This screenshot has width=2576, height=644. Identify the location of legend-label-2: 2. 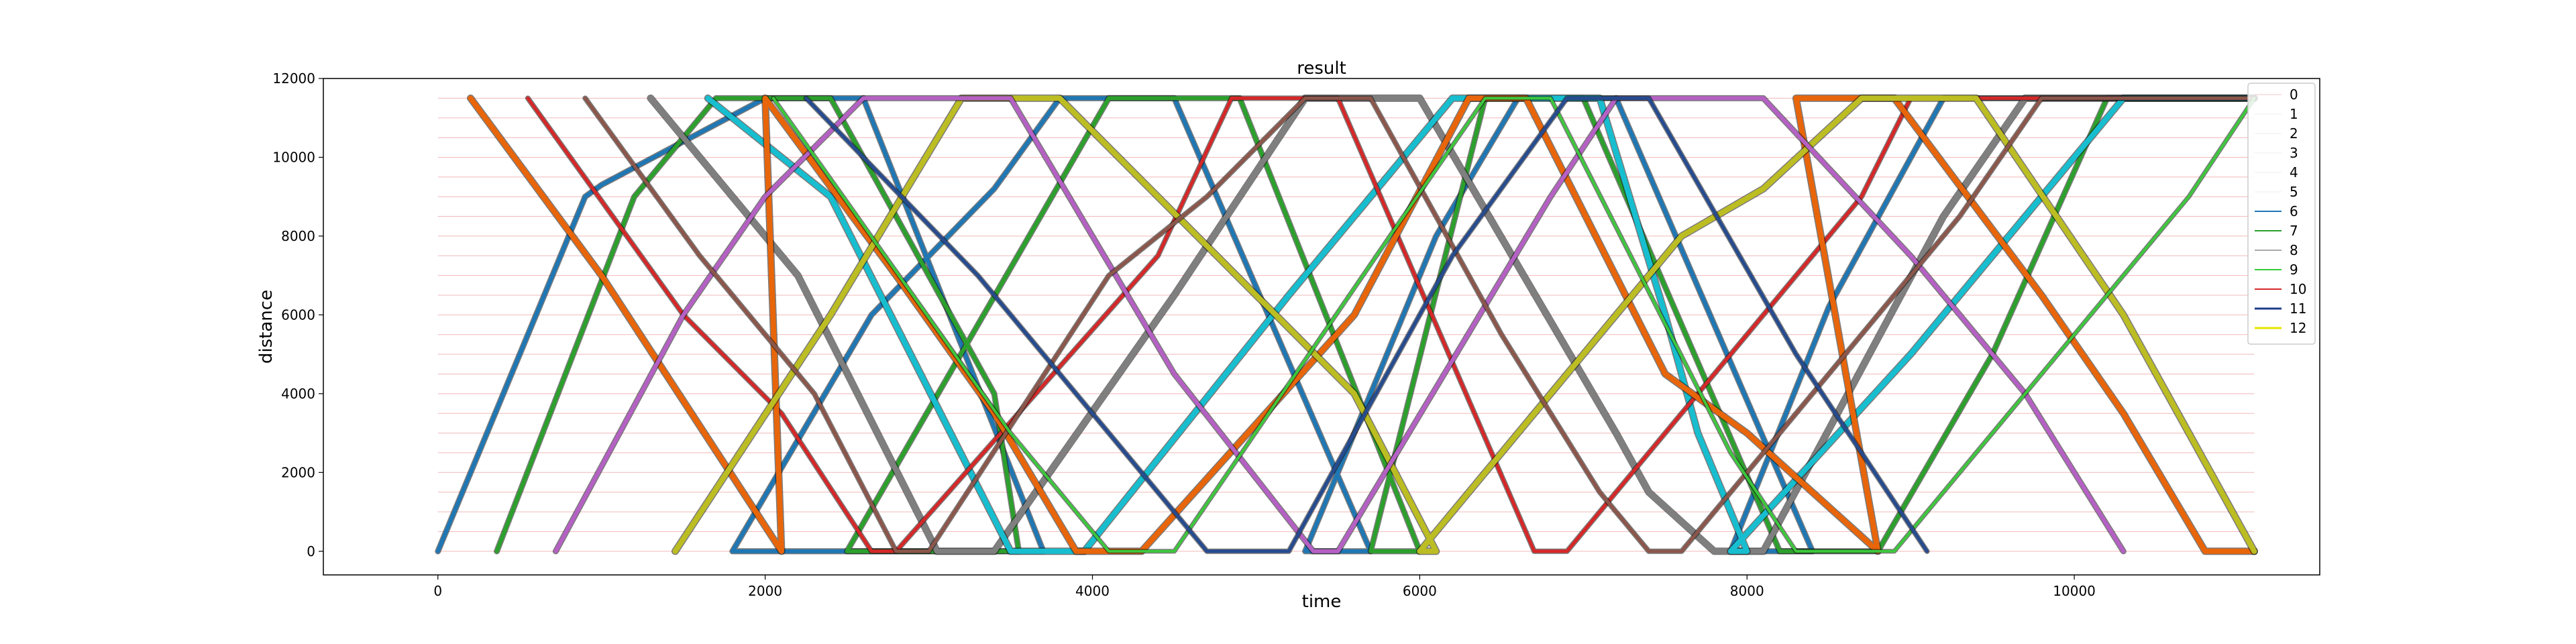
(2294, 133).